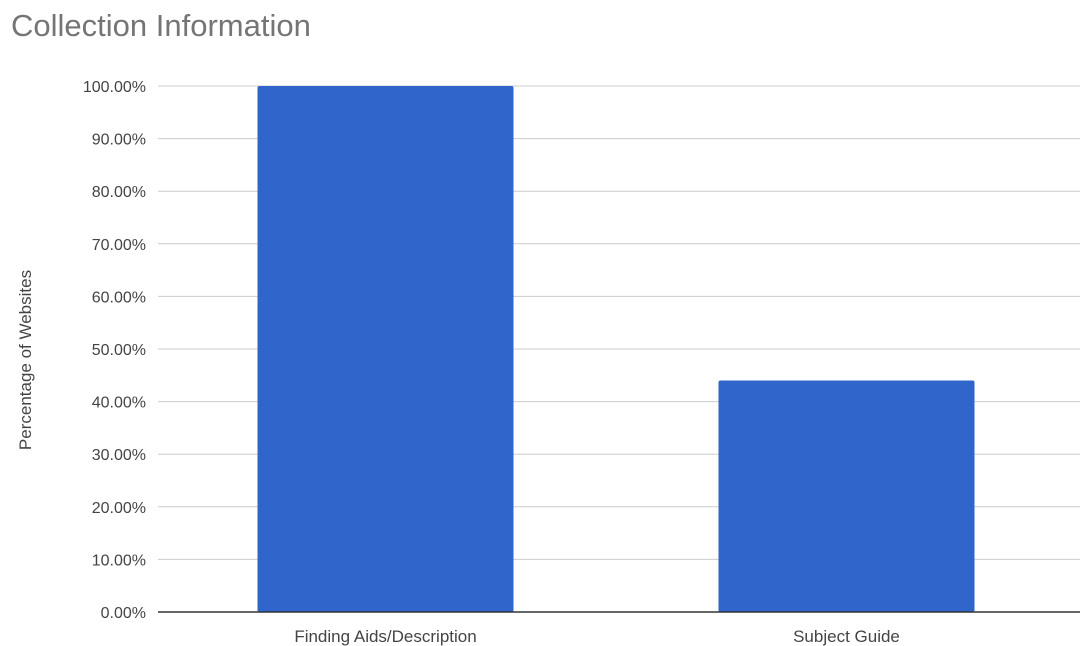 The width and height of the screenshot is (1080, 646). I want to click on y-tick-label: 30.00%, so click(119, 455).